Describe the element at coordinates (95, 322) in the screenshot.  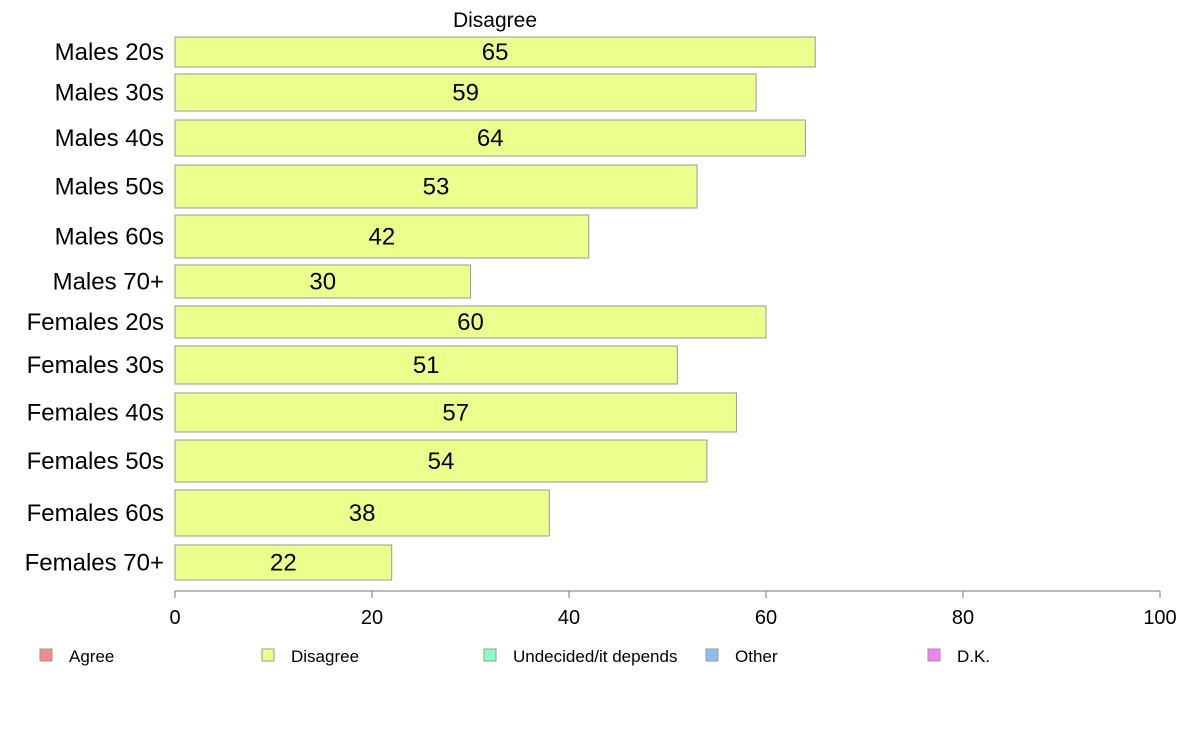
I see `category-label: Females 20s` at that location.